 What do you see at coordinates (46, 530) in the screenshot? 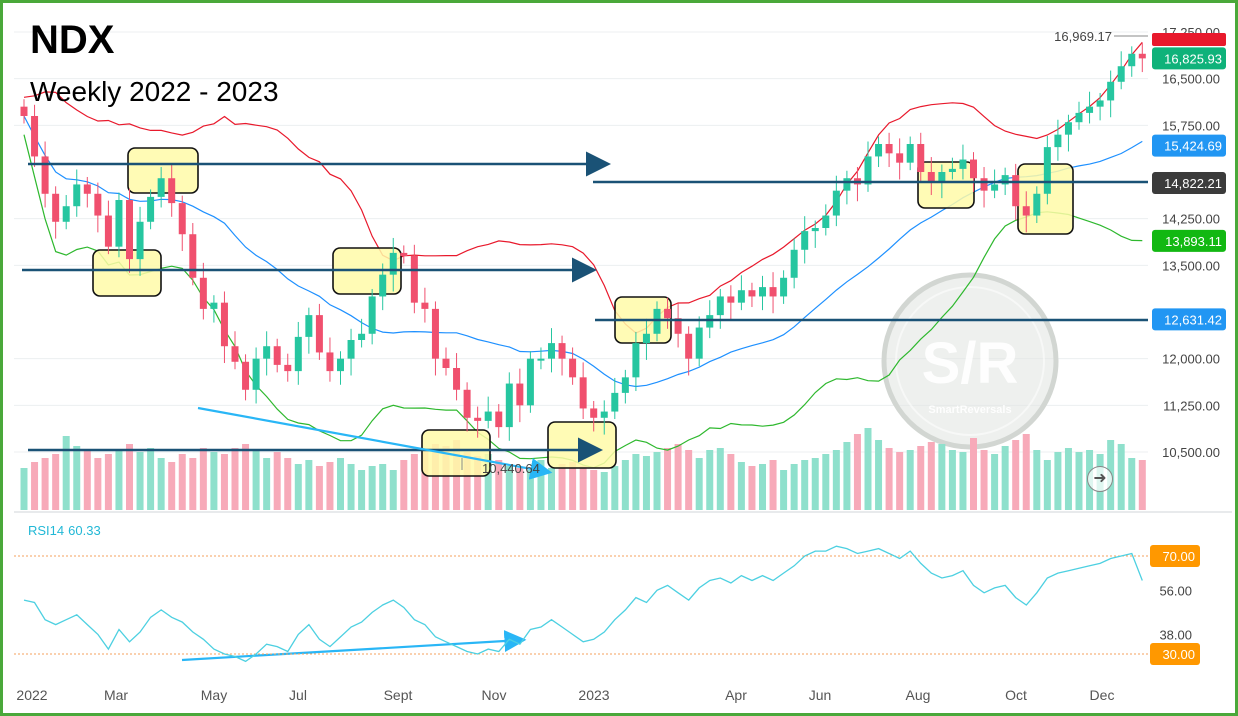
I see `rsi-name: RSI14` at bounding box center [46, 530].